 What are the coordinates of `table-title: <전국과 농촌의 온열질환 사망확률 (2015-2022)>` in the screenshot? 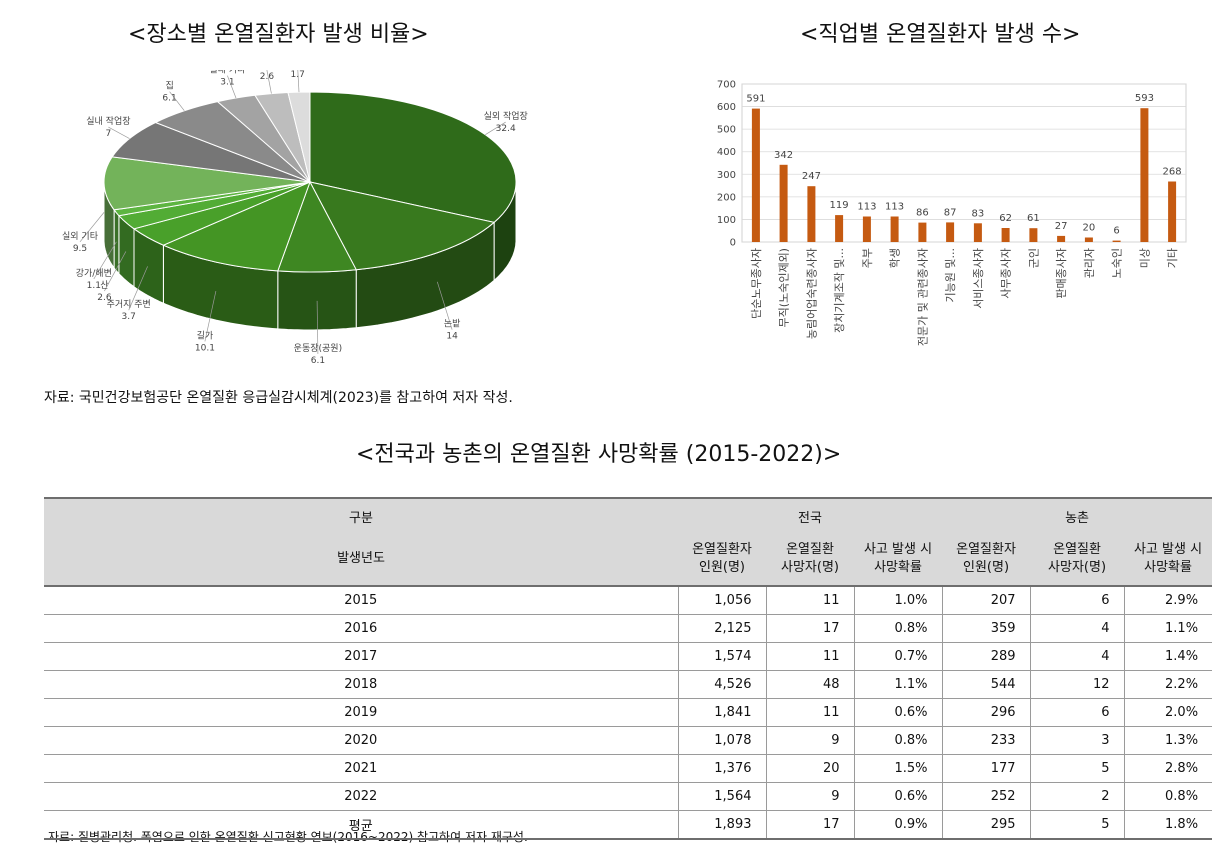 It's located at (599, 454).